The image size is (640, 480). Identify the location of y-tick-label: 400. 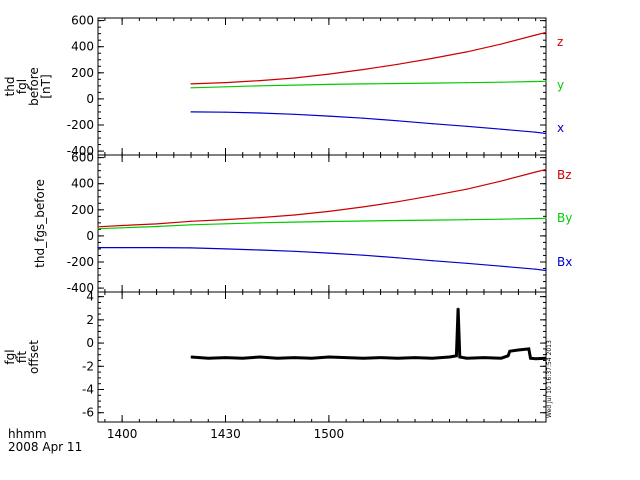
(82, 47).